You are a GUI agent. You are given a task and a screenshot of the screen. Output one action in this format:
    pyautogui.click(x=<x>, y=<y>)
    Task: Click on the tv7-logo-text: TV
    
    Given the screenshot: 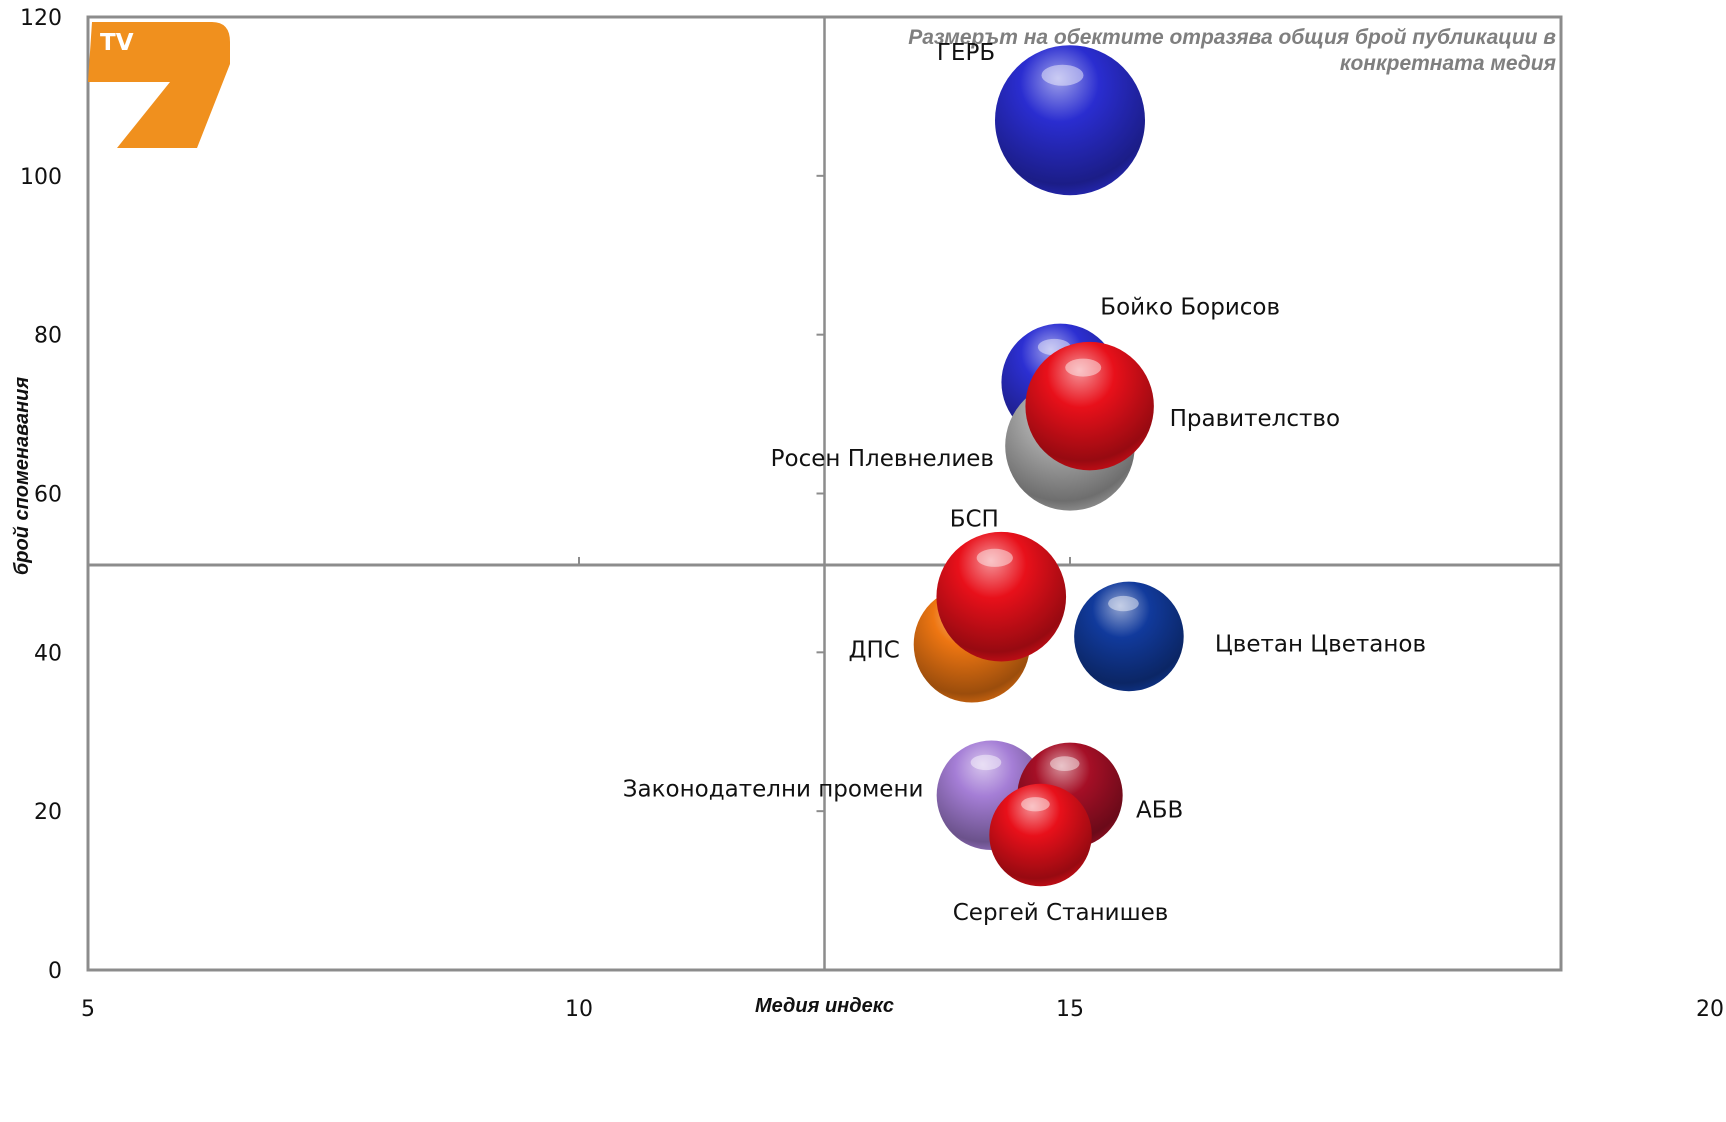 What is the action you would take?
    pyautogui.click(x=117, y=43)
    